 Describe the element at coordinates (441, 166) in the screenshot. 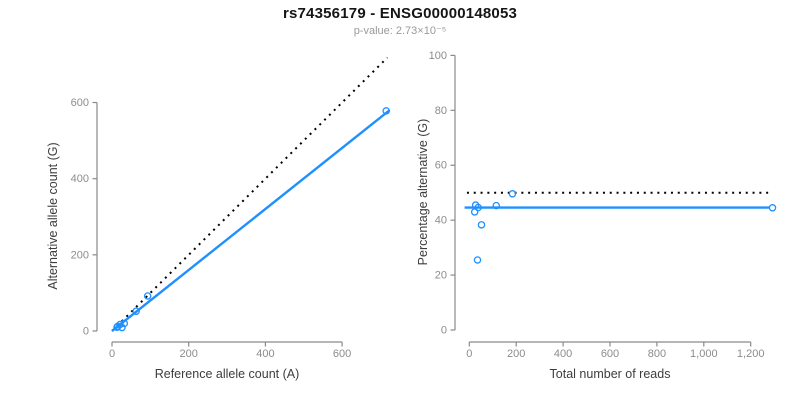

I see `y-tick-label: 60` at that location.